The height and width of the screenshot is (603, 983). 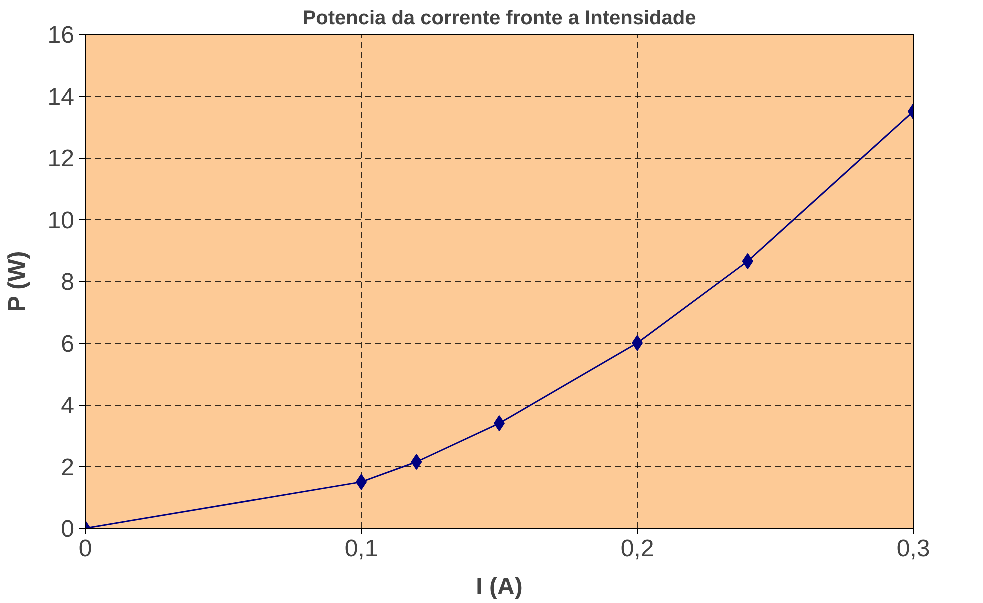 I want to click on x-tick-label: 0,2, so click(x=637, y=549).